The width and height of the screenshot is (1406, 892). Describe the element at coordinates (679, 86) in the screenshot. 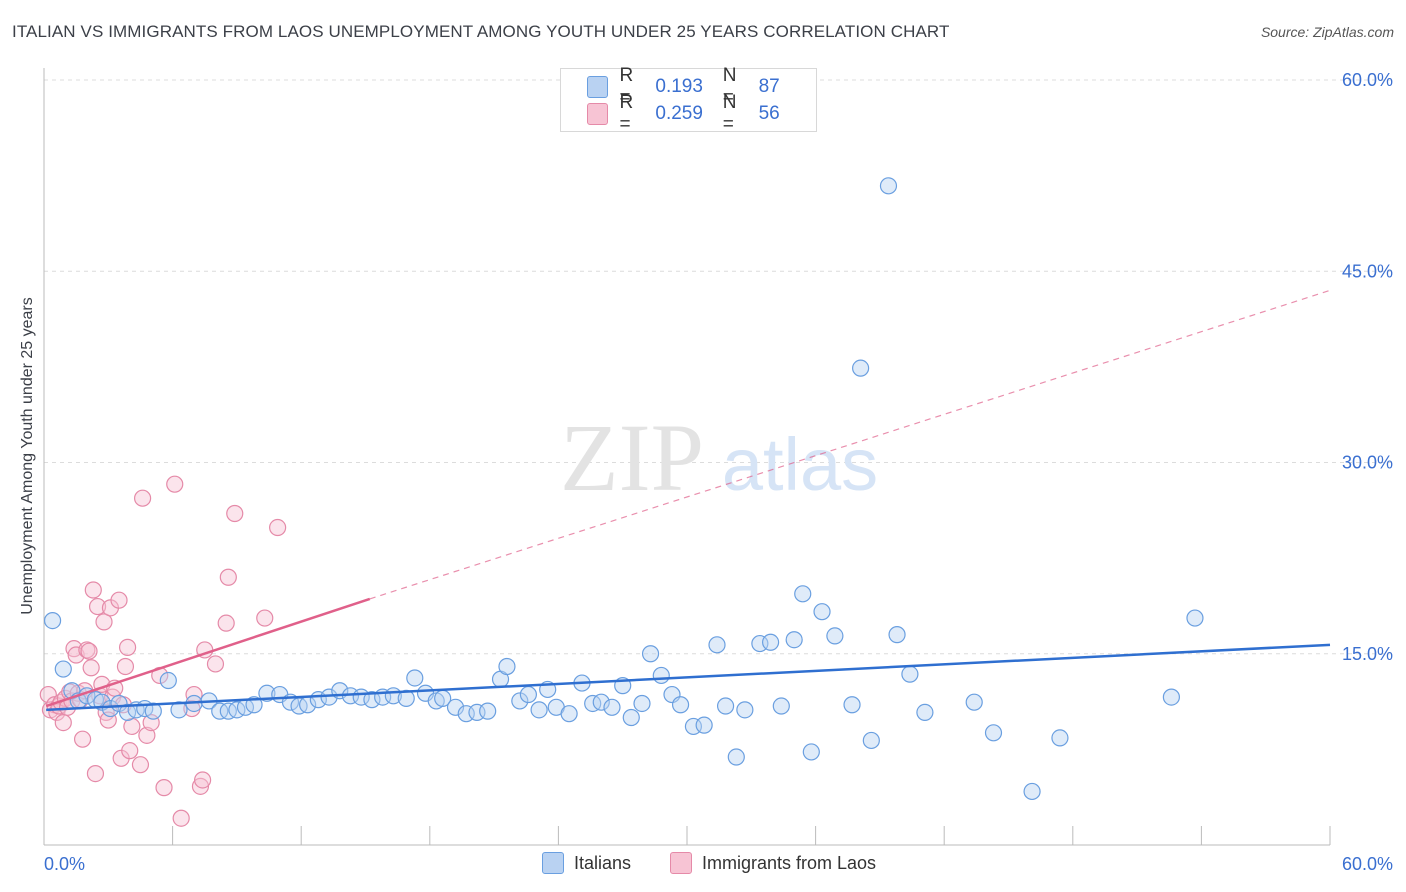

I see `legend-r-value: 0.193` at that location.